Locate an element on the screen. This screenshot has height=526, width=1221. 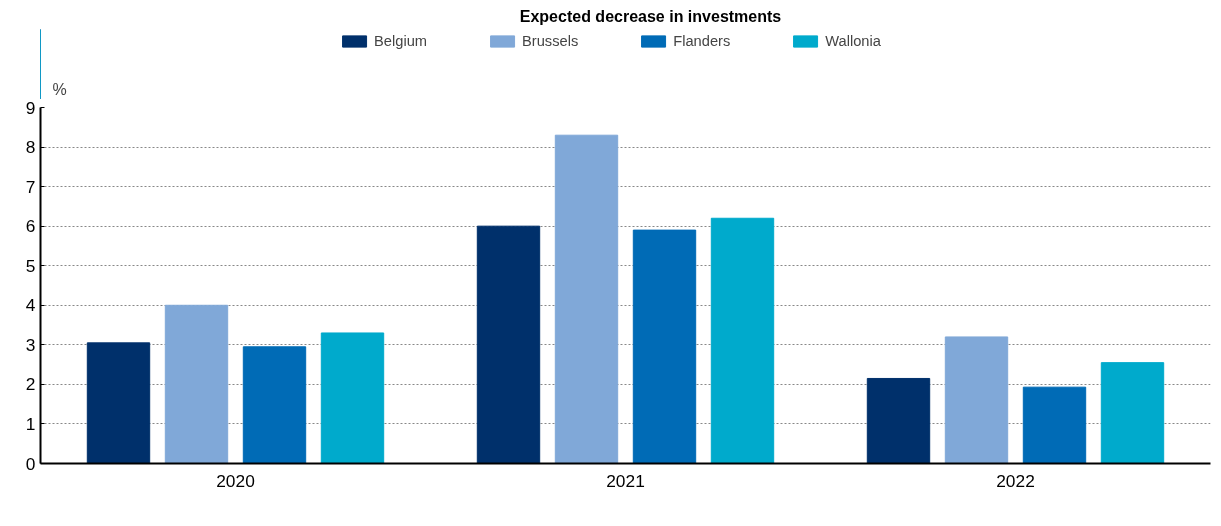
y-tick-label: 6 is located at coordinates (30, 226).